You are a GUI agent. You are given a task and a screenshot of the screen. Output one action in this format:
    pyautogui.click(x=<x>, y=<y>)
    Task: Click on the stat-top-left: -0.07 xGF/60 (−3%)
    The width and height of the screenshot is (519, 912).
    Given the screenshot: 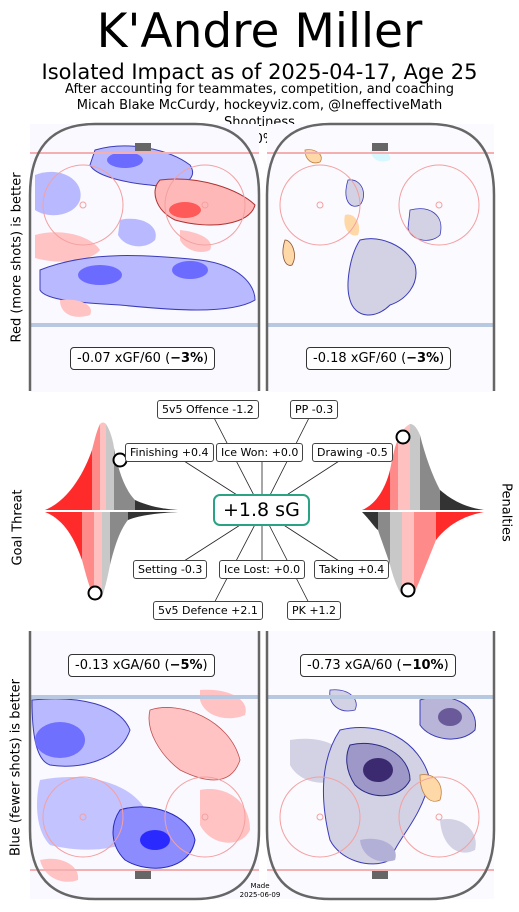 What is the action you would take?
    pyautogui.click(x=143, y=358)
    